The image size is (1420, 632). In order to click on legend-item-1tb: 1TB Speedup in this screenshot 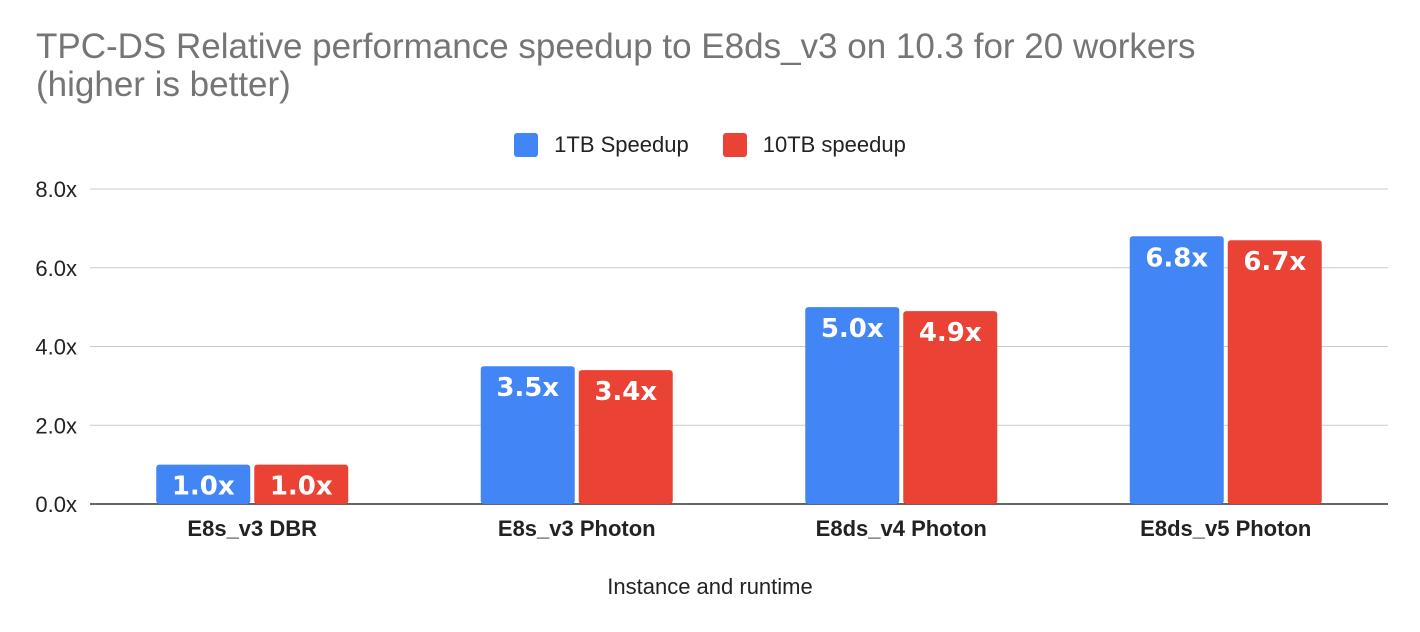, I will do `click(601, 145)`.